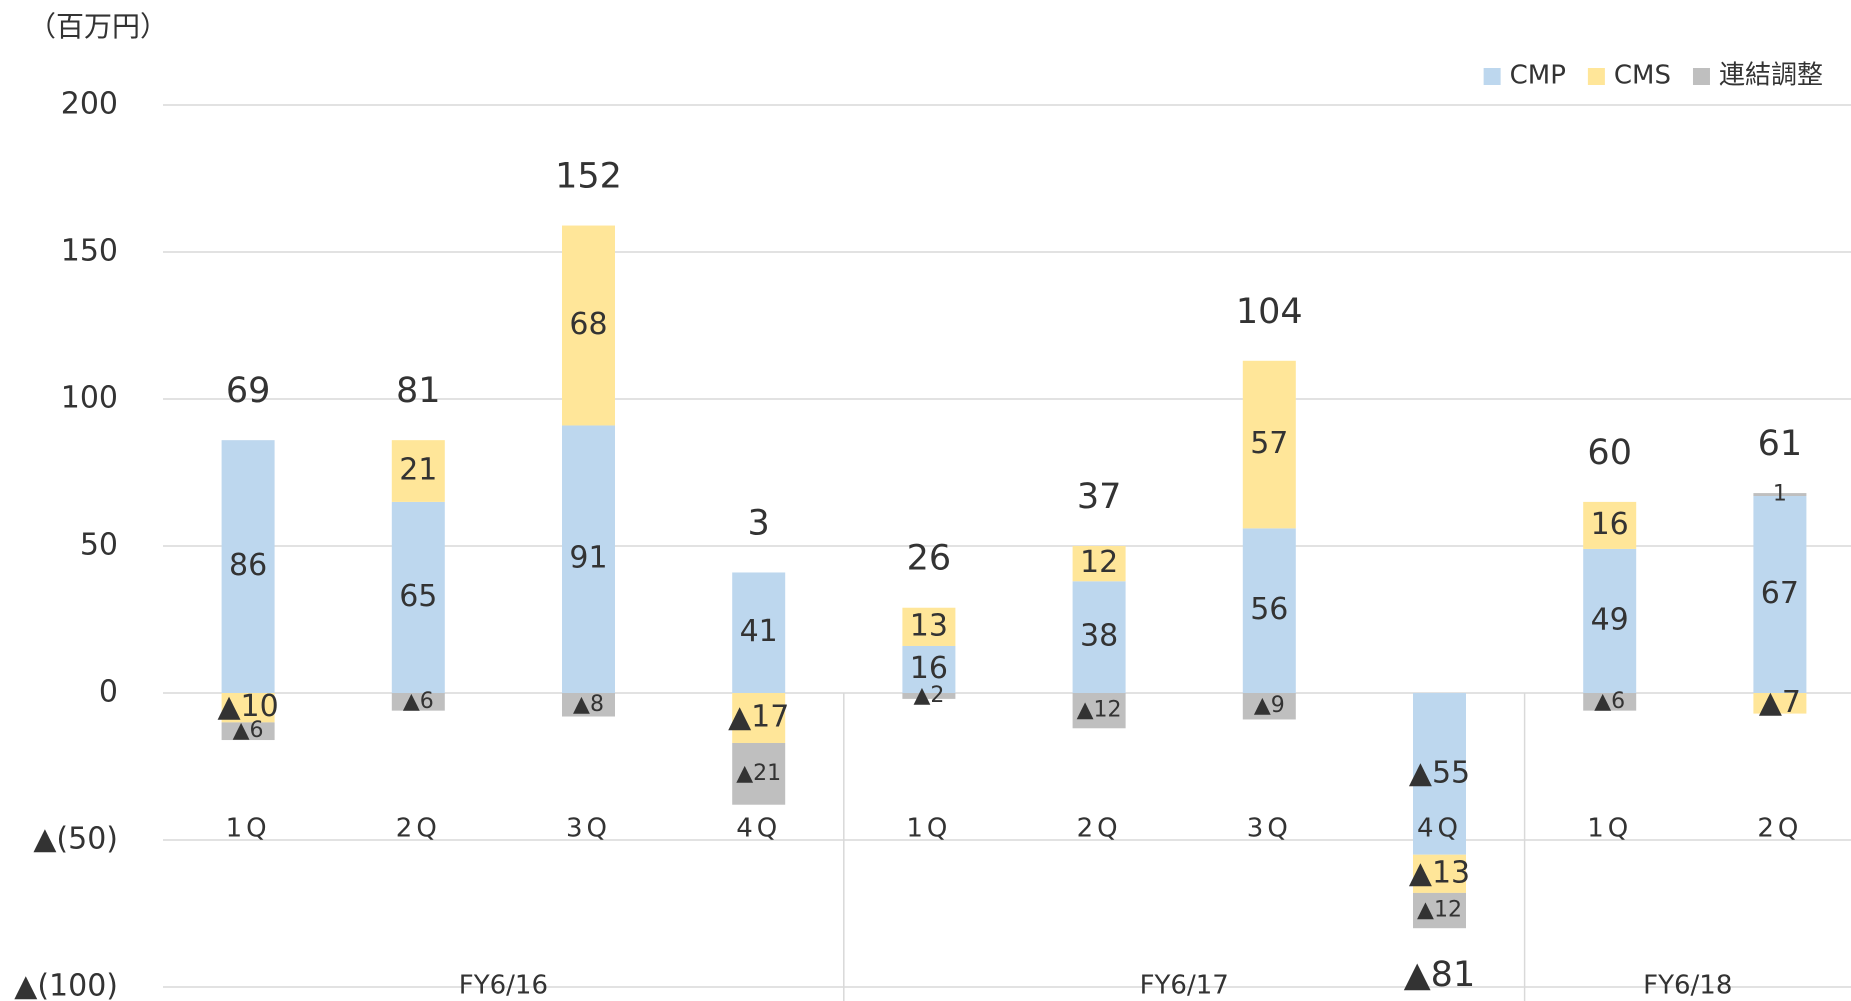 The width and height of the screenshot is (1851, 1001). I want to click on data-label: ▲8, so click(588, 704).